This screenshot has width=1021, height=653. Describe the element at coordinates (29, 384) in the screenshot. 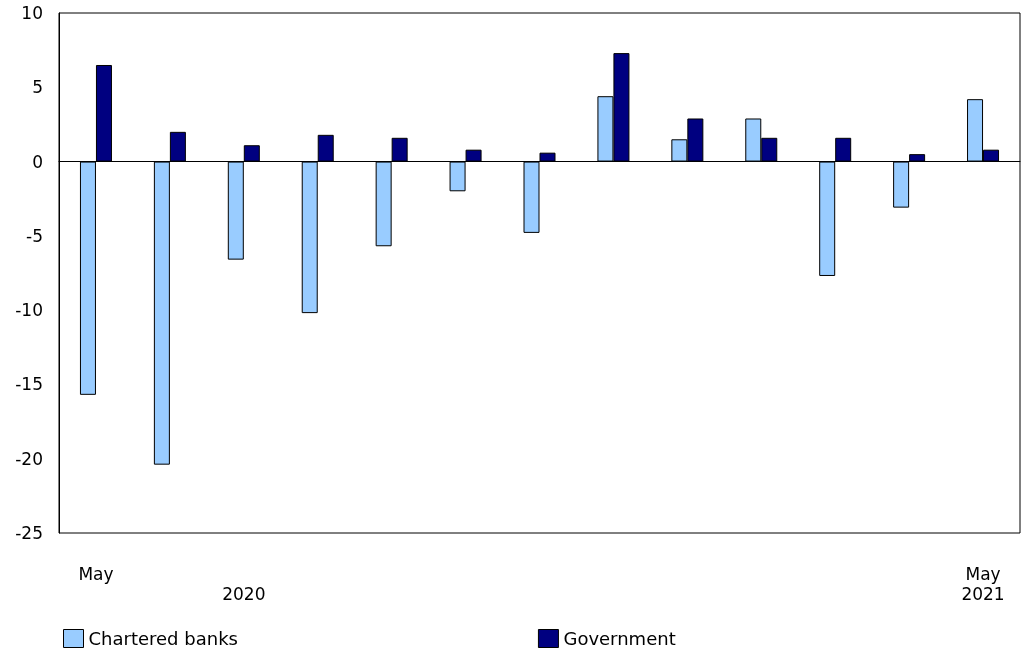

I see `y-tick-label: -15` at that location.